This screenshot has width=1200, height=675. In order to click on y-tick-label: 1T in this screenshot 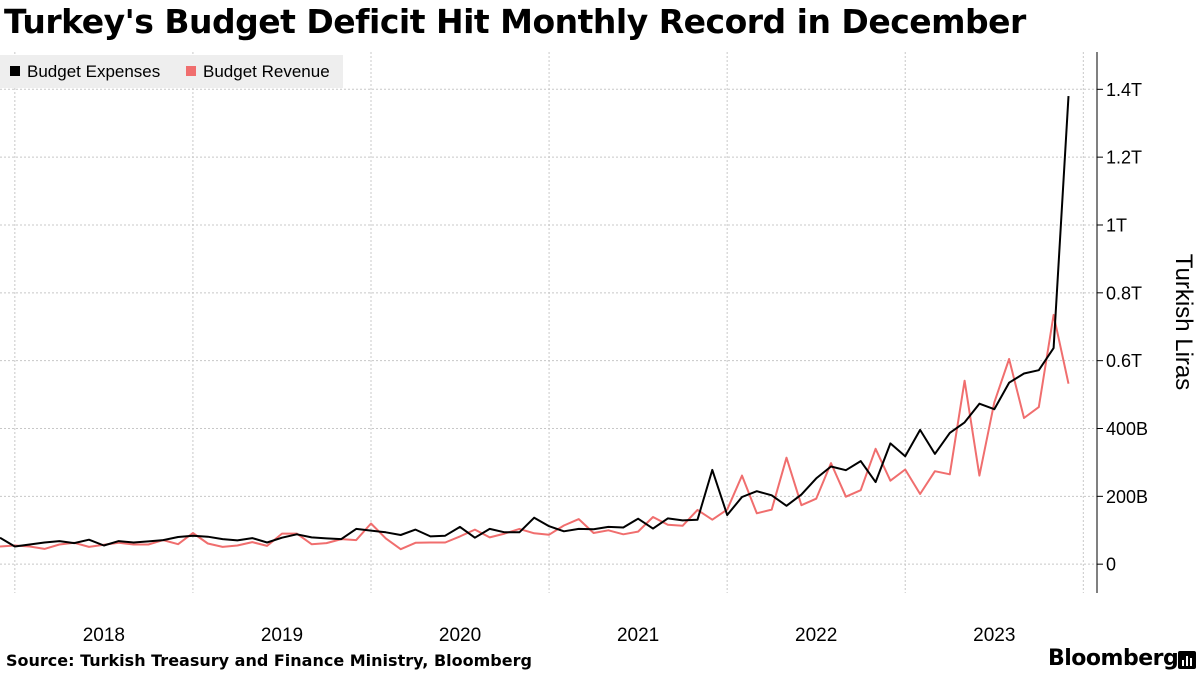, I will do `click(1116, 225)`.